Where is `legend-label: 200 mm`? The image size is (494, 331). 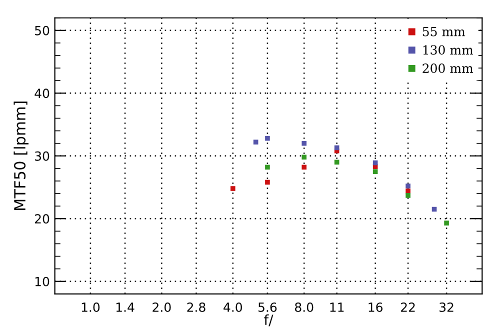 legend-label: 200 mm is located at coordinates (448, 68).